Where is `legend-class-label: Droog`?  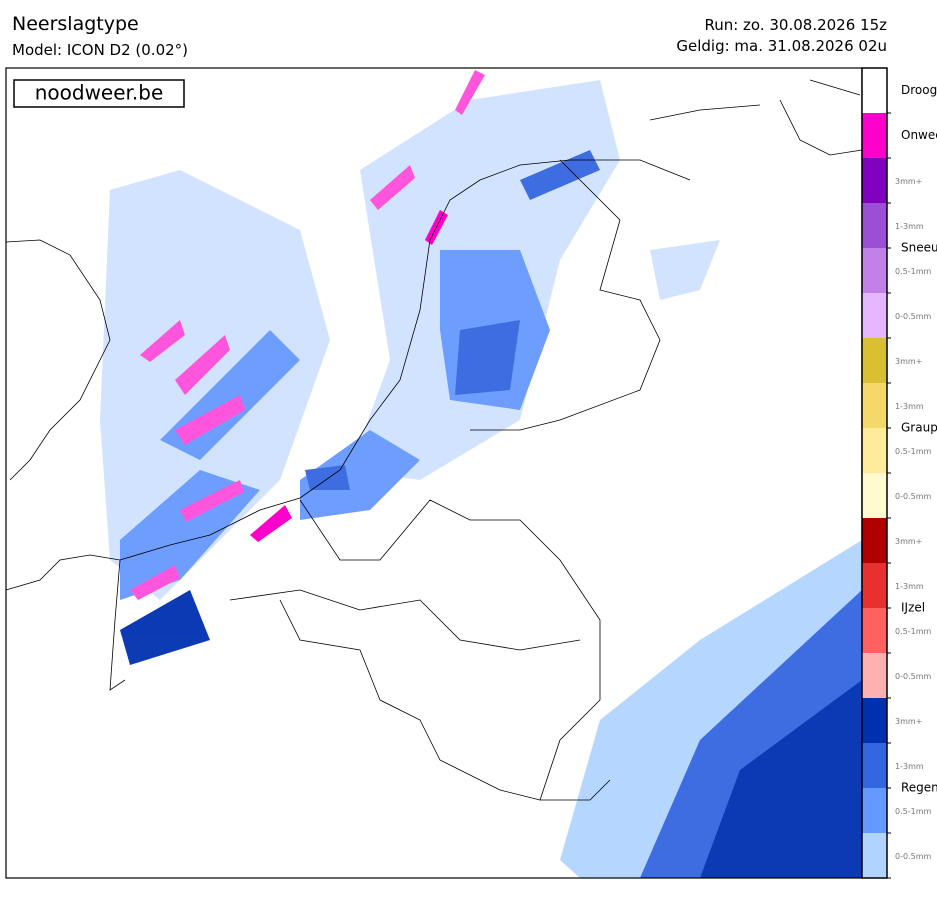 legend-class-label: Droog is located at coordinates (919, 90).